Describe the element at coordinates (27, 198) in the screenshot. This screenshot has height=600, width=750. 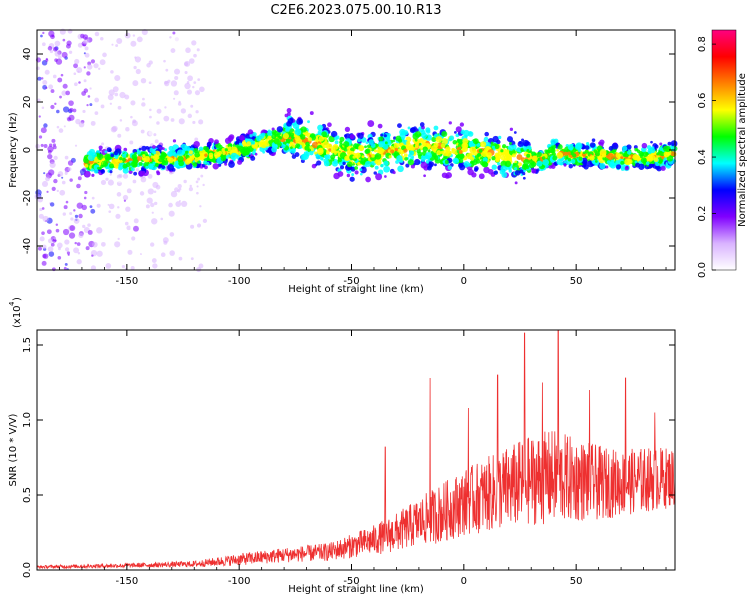
I see `spectrogram-y-tick-label: -20` at that location.